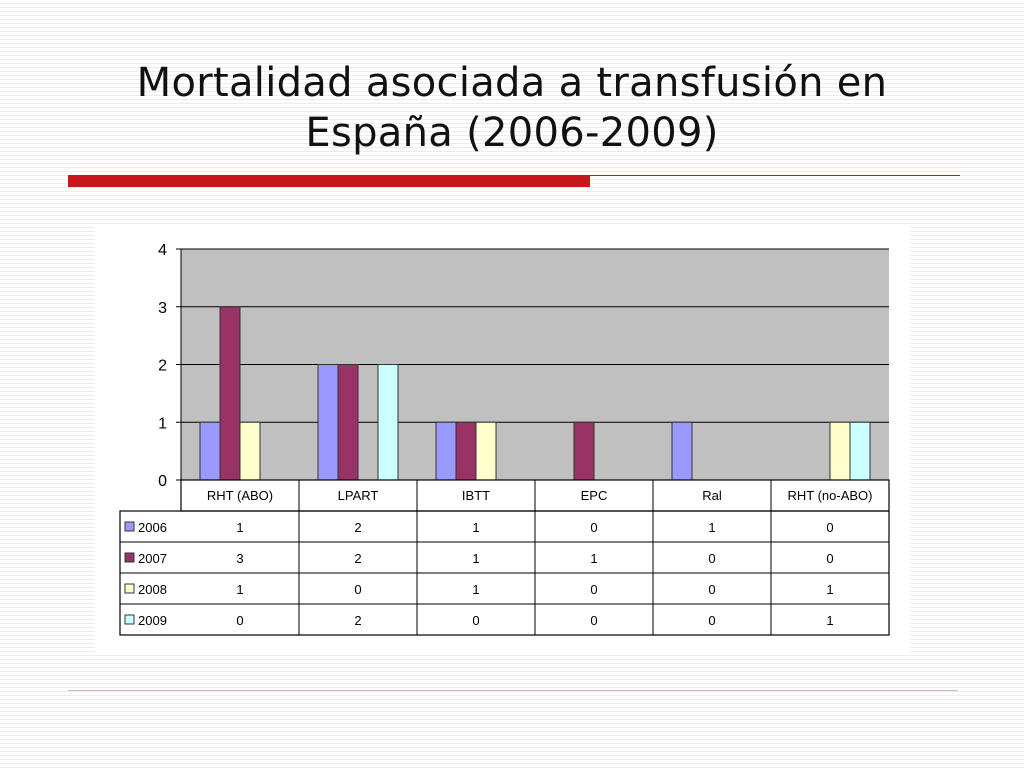 Image resolution: width=1024 pixels, height=768 pixels. Describe the element at coordinates (513, 690) in the screenshot. I see `footer-divider` at that location.